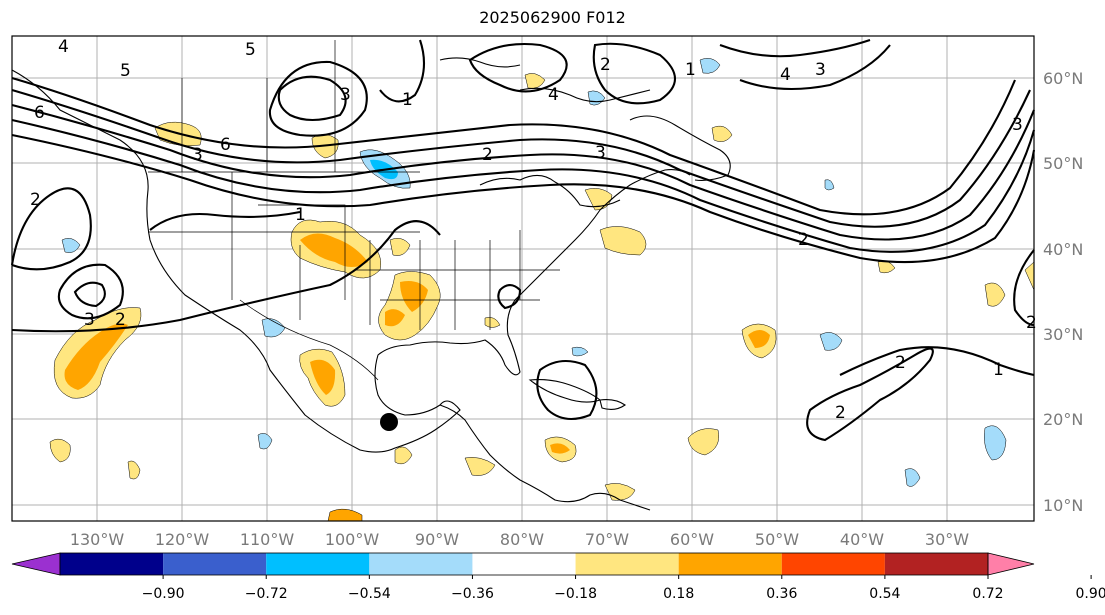 This screenshot has width=1105, height=615. Describe the element at coordinates (369, 594) in the screenshot. I see `colorbar-label: −0.54` at that location.